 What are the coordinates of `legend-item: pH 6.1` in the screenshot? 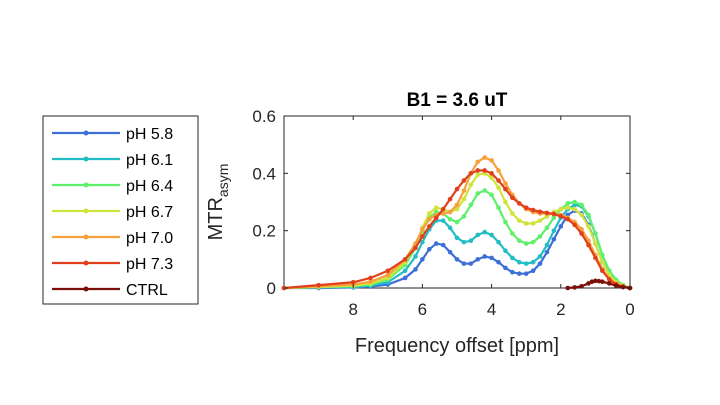 It's located at (112, 160).